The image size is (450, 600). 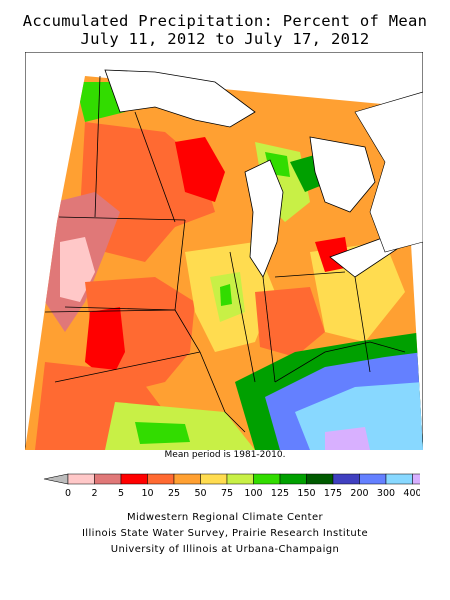 What do you see at coordinates (388, 172) in the screenshot?
I see `ontario-region` at bounding box center [388, 172].